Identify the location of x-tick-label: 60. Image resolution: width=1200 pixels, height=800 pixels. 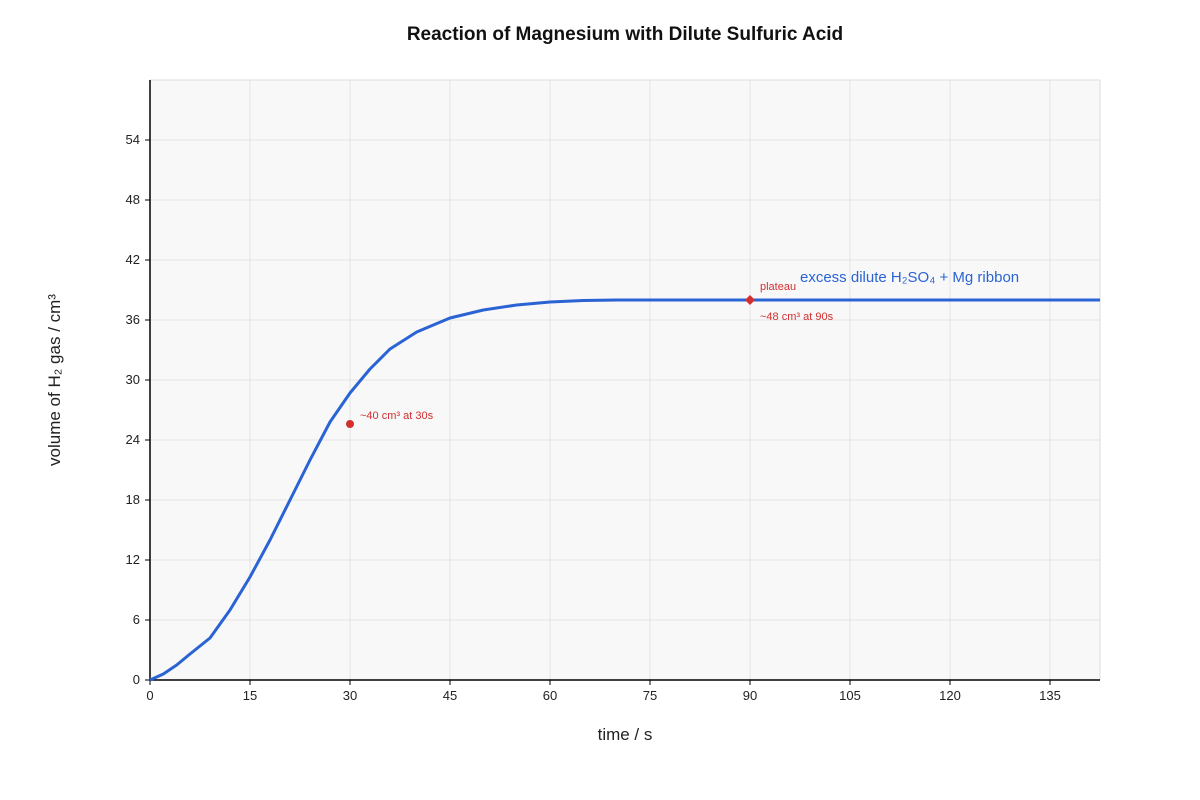
(550, 695).